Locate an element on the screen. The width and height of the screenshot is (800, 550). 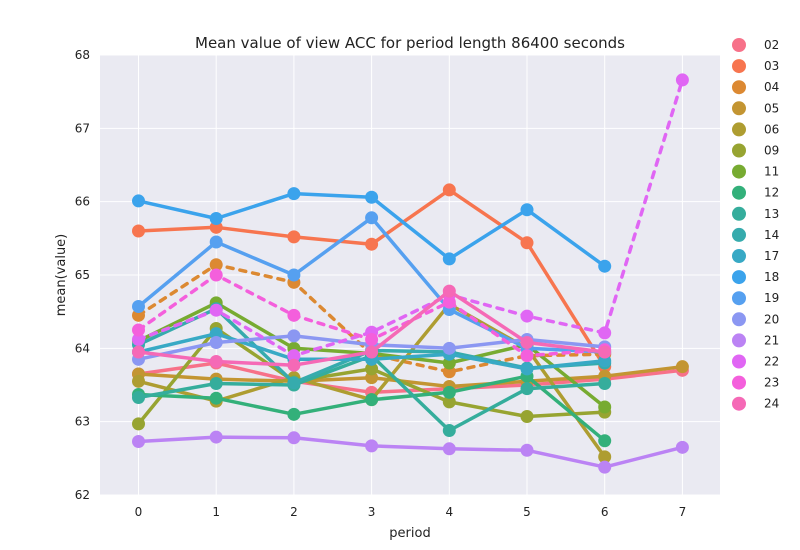
x-tick-label: 5 is located at coordinates (527, 512).